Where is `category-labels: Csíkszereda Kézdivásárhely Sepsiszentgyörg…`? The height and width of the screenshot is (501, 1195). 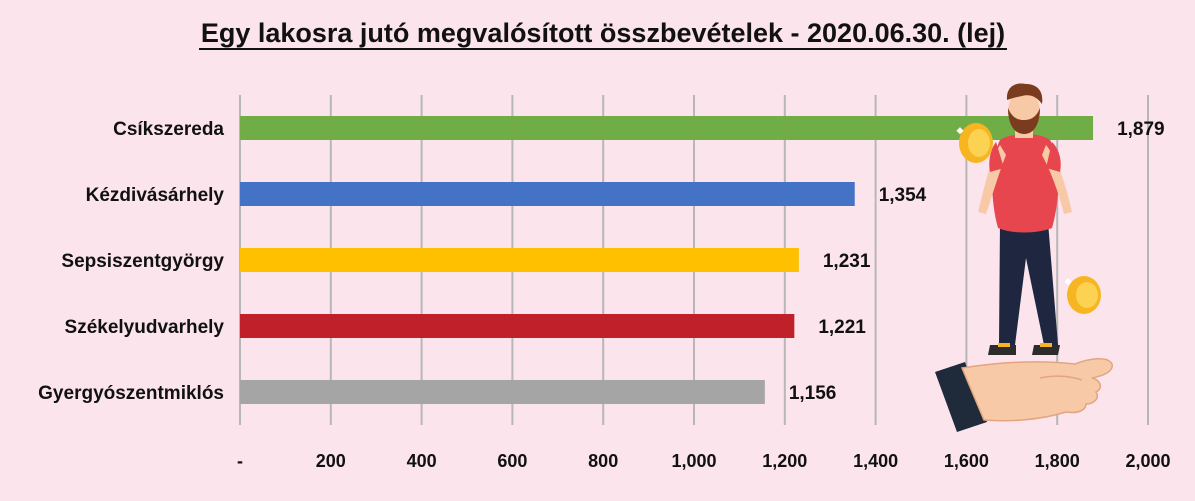 category-labels: Csíkszereda Kézdivásárhely Sepsiszentgyörg… is located at coordinates (131, 261).